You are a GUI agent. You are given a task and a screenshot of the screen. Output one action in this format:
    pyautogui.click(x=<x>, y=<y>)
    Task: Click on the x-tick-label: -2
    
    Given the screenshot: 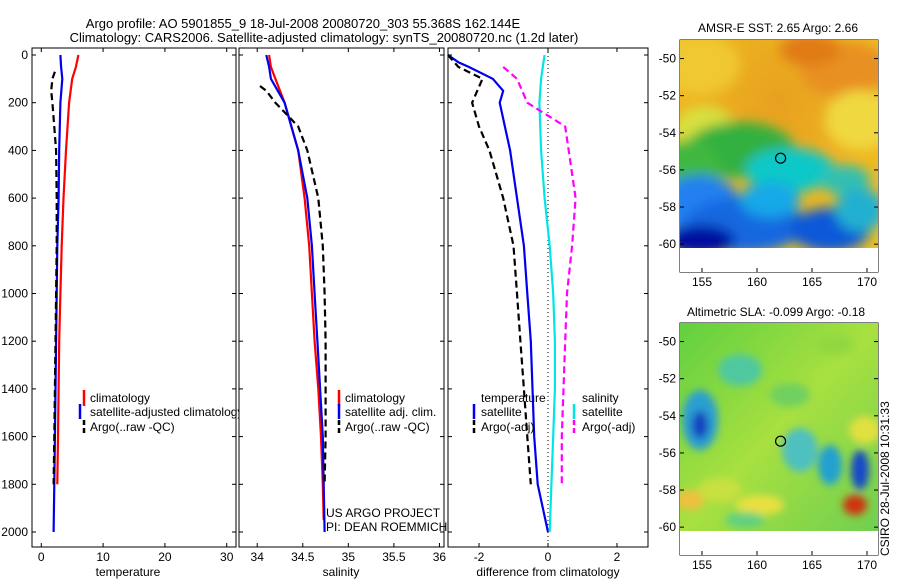 What is the action you would take?
    pyautogui.click(x=479, y=557)
    